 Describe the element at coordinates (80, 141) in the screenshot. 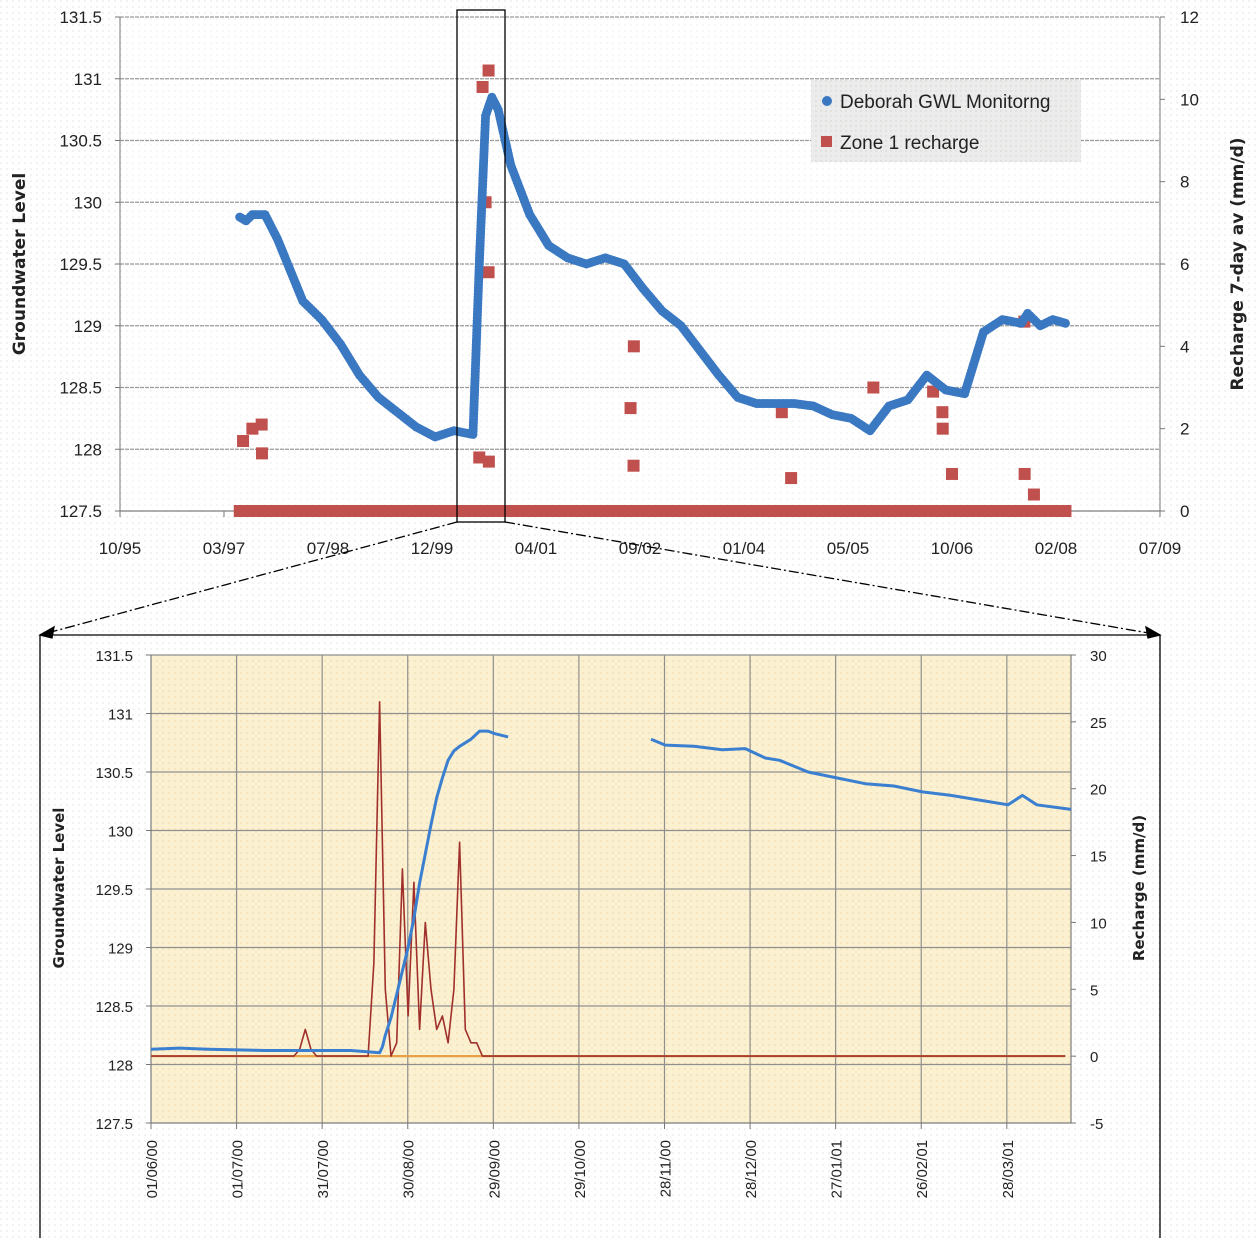

I see `top-left-tick-label: 130.5` at that location.